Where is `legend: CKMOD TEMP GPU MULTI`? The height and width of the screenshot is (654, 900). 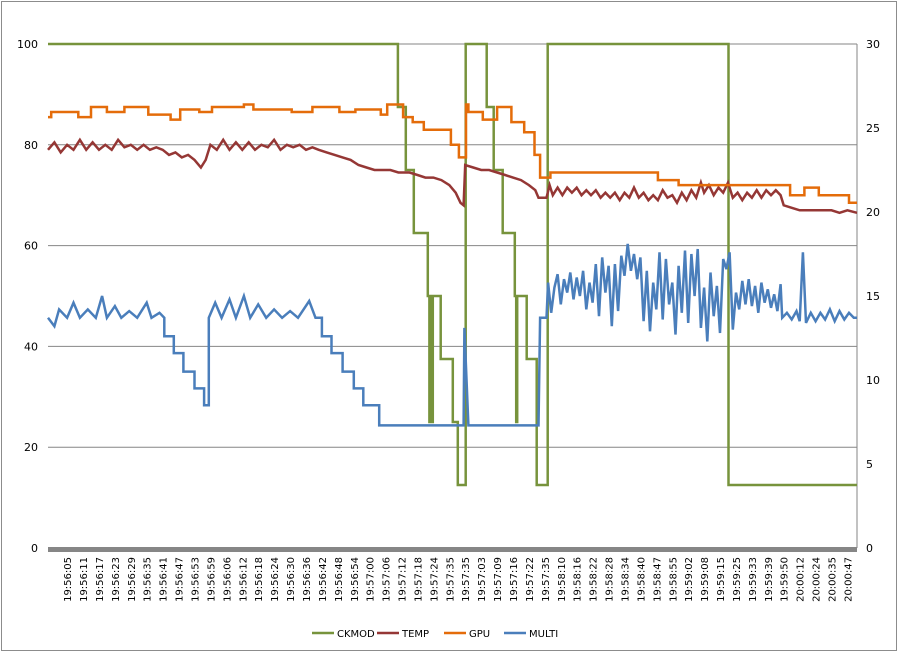 legend: CKMOD TEMP GPU MULTI is located at coordinates (435, 634).